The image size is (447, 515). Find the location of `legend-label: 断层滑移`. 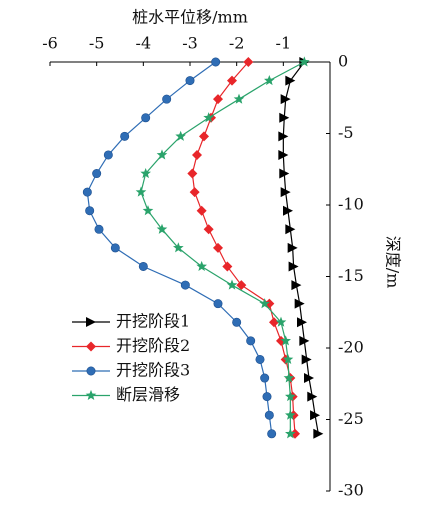

legend-label: 断层滑移 is located at coordinates (148, 394).